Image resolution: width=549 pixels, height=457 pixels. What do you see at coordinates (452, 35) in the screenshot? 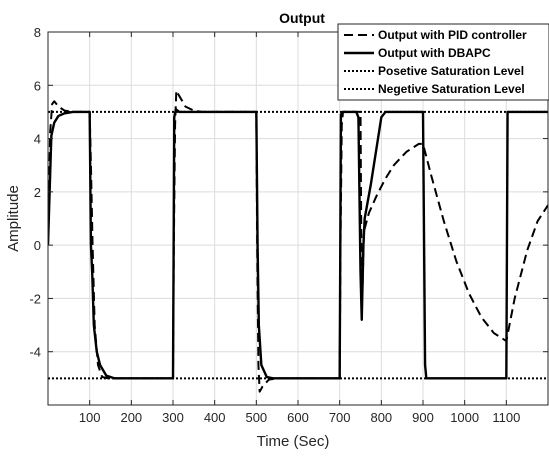
I see `legend-label-1: Output with PID controller` at bounding box center [452, 35].